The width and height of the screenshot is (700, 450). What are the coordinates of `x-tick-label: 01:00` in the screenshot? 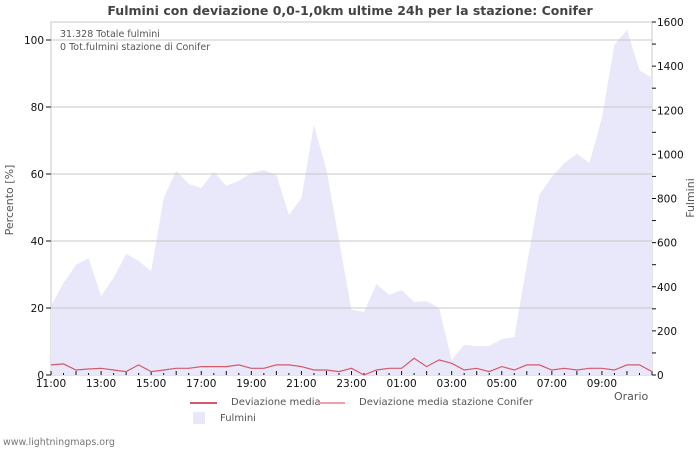 It's located at (401, 384).